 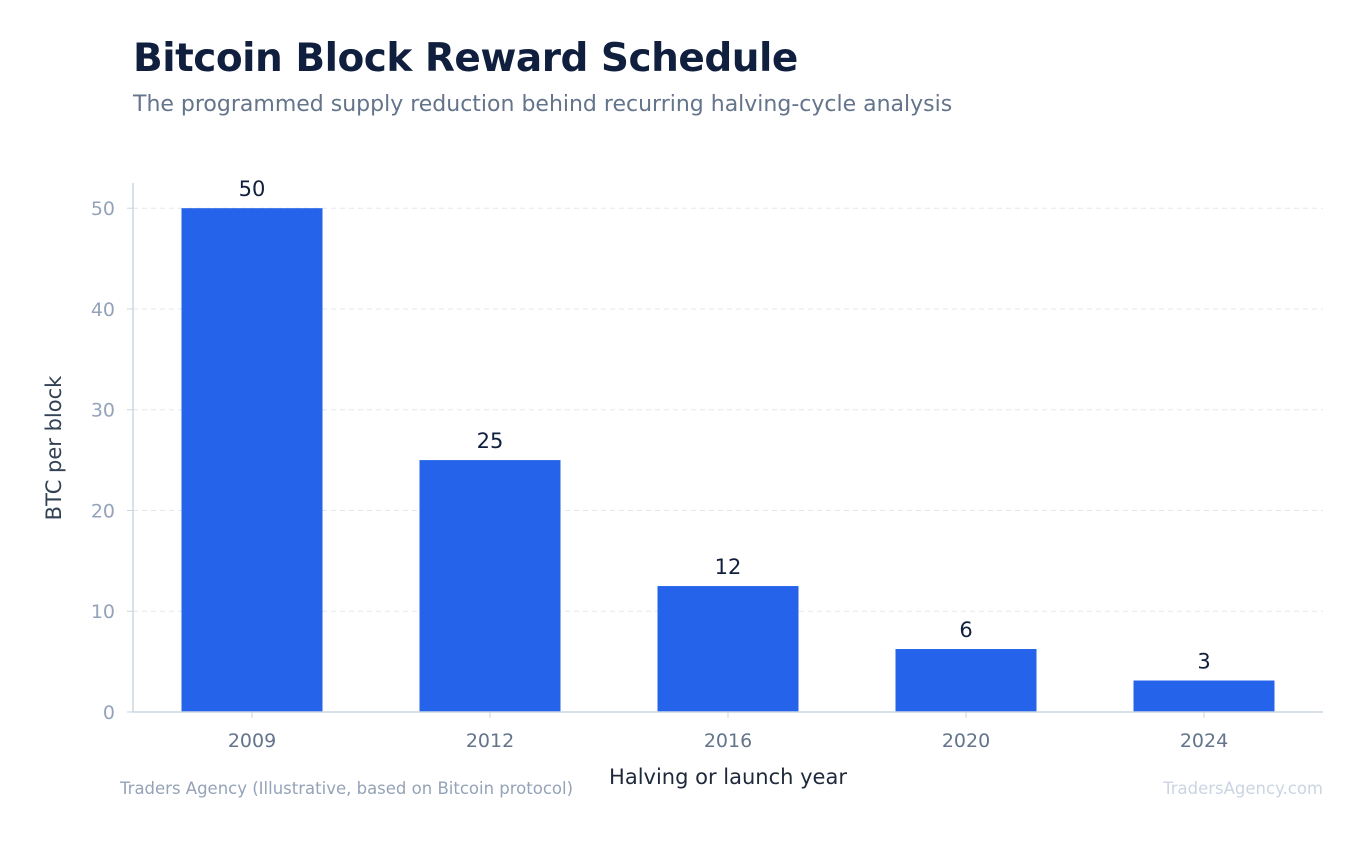 What do you see at coordinates (109, 713) in the screenshot?
I see `y-tick-label: 0` at bounding box center [109, 713].